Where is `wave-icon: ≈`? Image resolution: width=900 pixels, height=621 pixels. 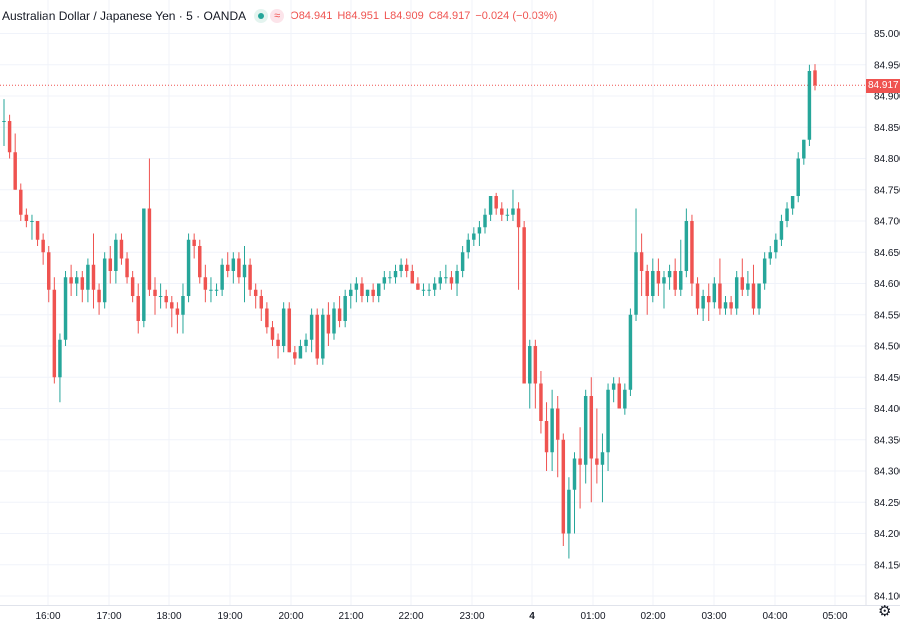
wave-icon: ≈ is located at coordinates (277, 16).